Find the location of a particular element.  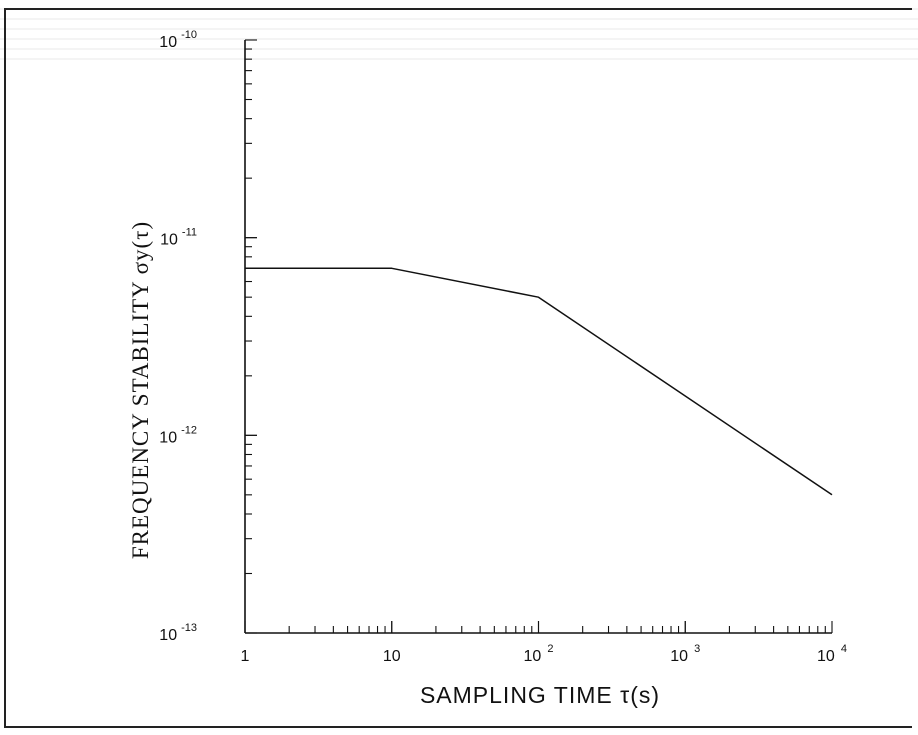

y-tick-label: 10 -11 is located at coordinates (178, 238).